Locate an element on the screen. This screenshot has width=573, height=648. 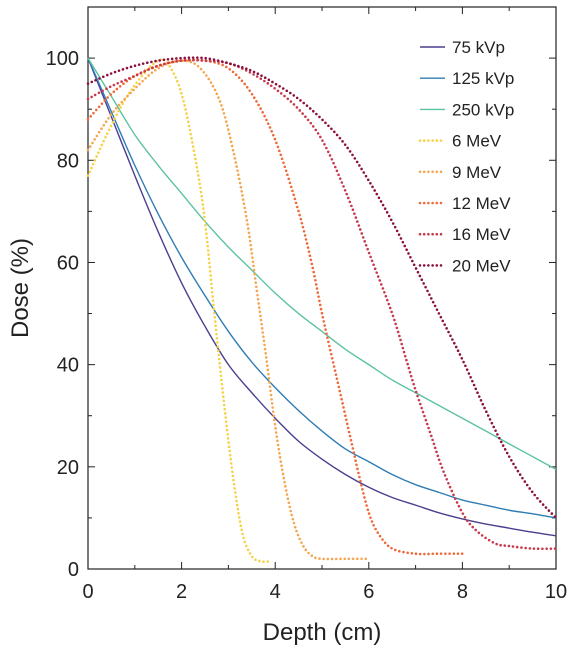
x-tick-label: 2 is located at coordinates (181, 592).